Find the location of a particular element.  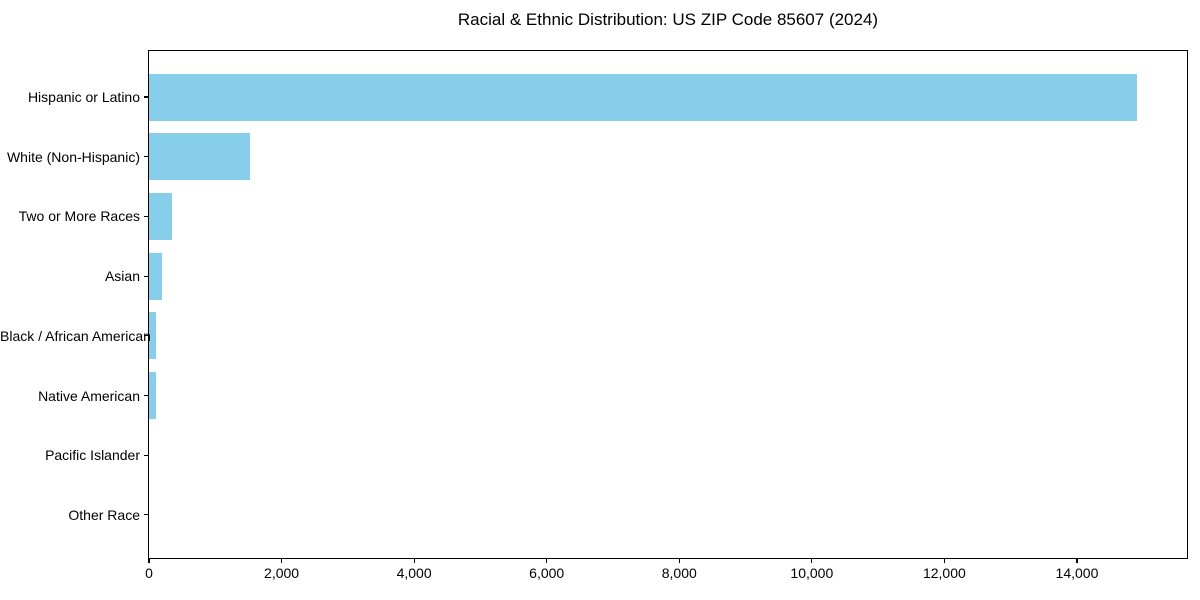

y-axis-label: Hispanic or Latino is located at coordinates (83, 97).